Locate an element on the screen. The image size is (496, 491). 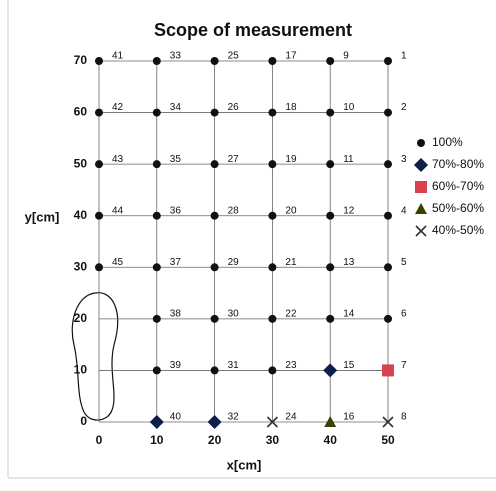
point-label: 15 is located at coordinates (349, 365).